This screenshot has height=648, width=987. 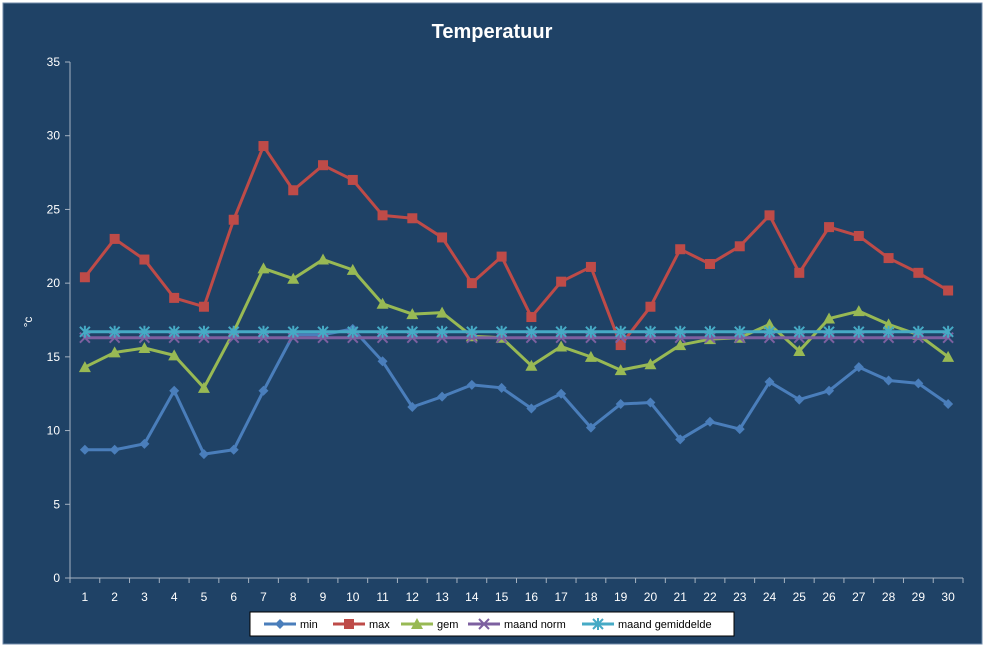 What do you see at coordinates (740, 597) in the screenshot?
I see `x-tick-label: 23` at bounding box center [740, 597].